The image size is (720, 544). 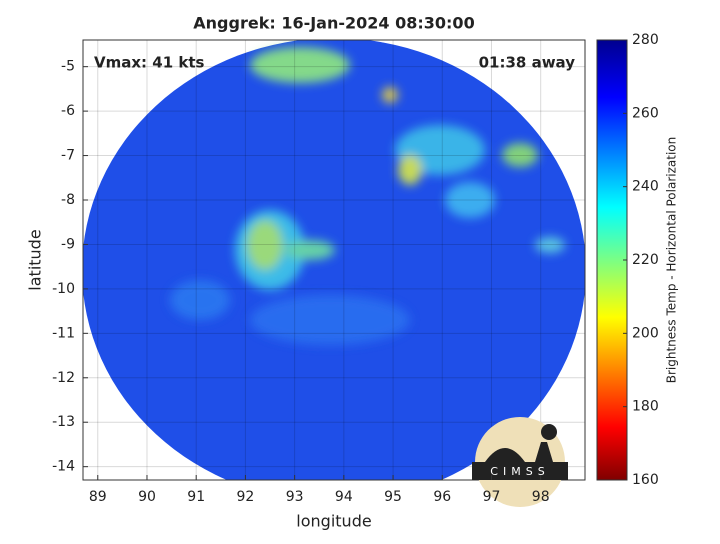 What do you see at coordinates (541, 497) in the screenshot?
I see `x-tick-label: 98` at bounding box center [541, 497].